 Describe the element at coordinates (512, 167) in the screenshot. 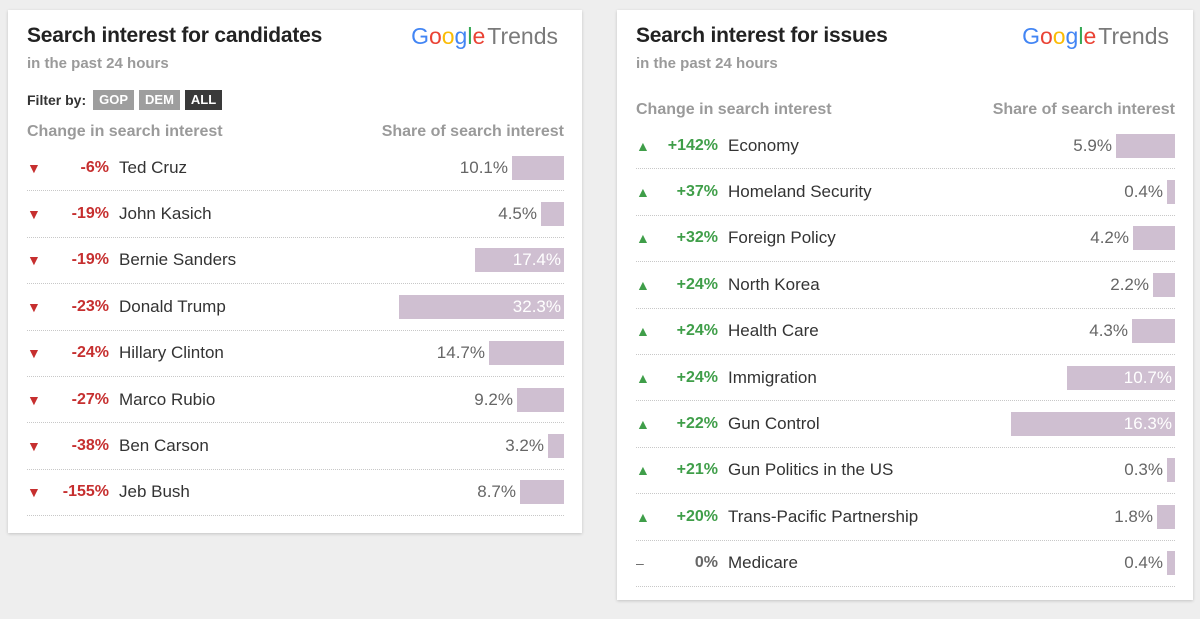

I see `share-cell: 10.1%` at that location.